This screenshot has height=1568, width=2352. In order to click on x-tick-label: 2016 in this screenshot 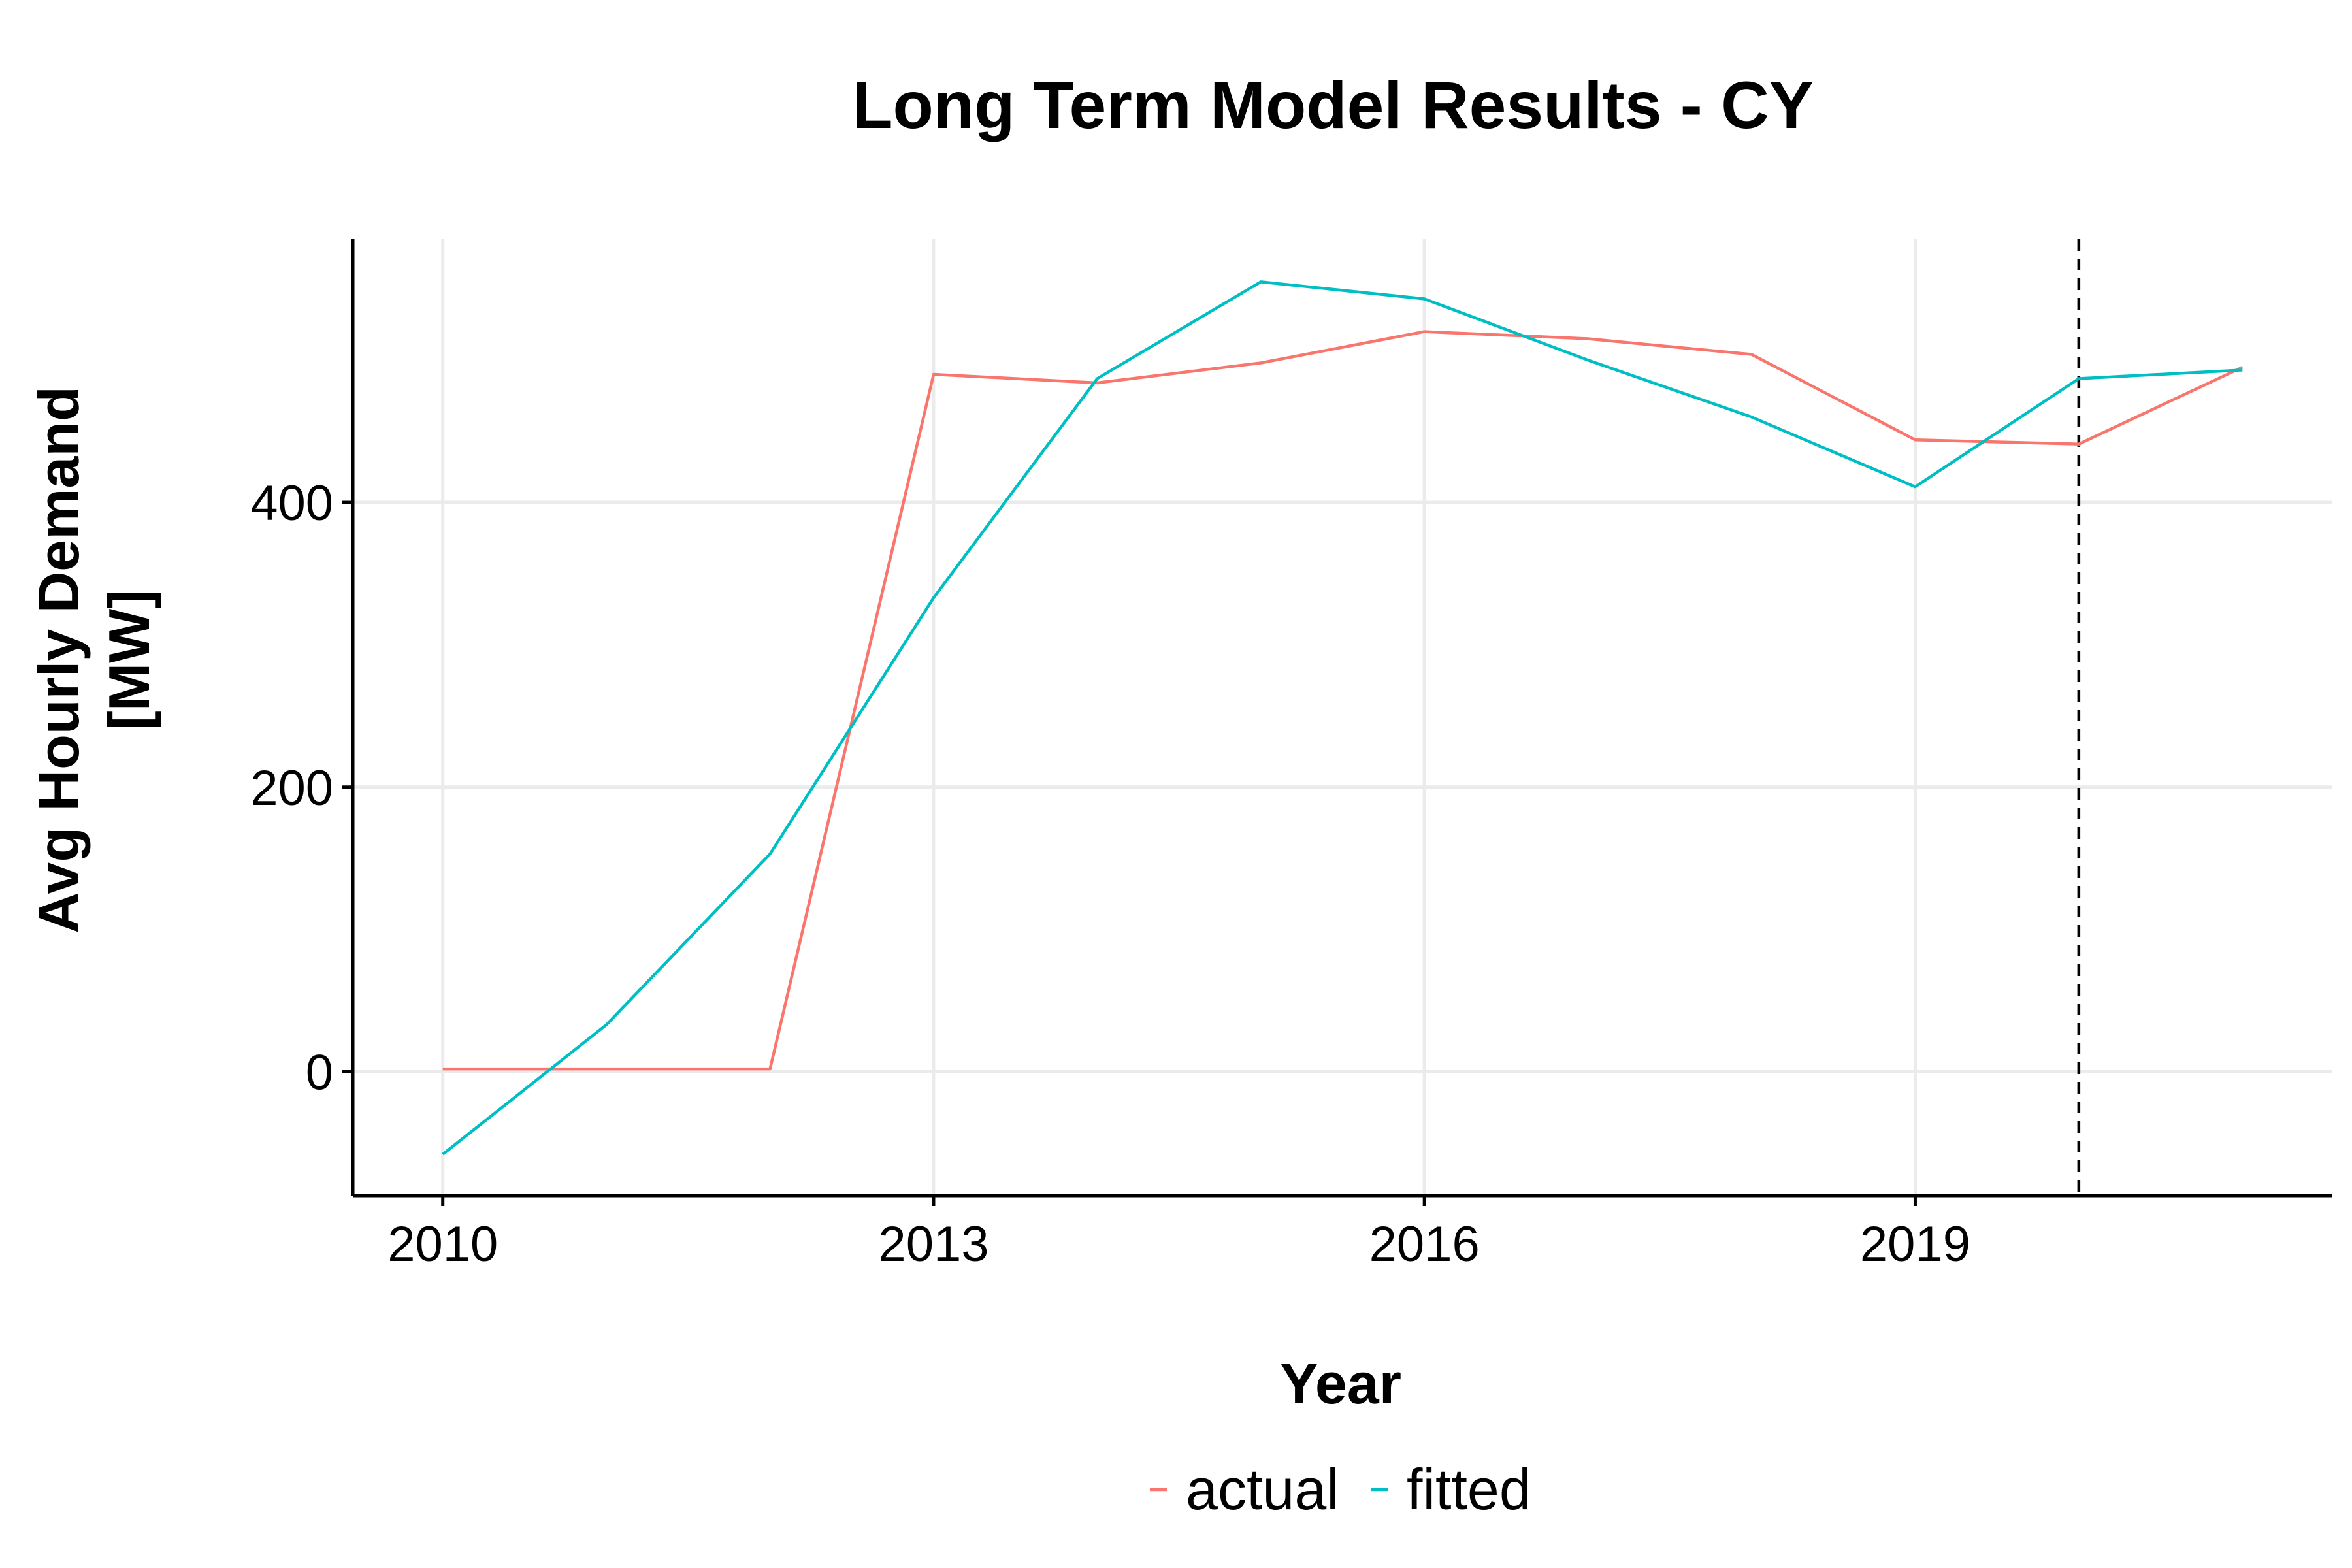, I will do `click(1424, 1244)`.